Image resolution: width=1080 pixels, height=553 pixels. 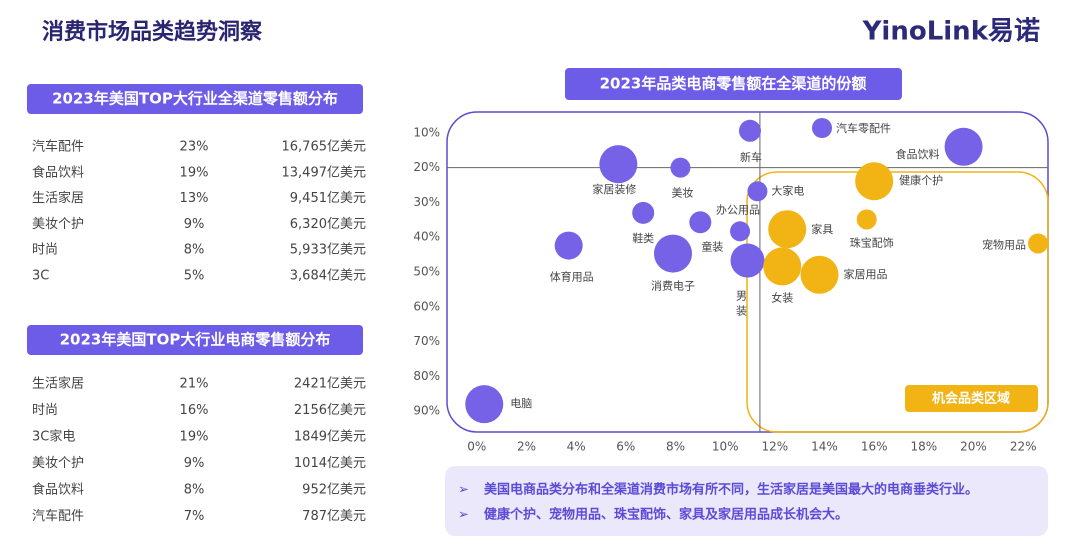 I want to click on table-title: 2023年美国TOP大行业全渠道零售额分布, so click(x=195, y=99).